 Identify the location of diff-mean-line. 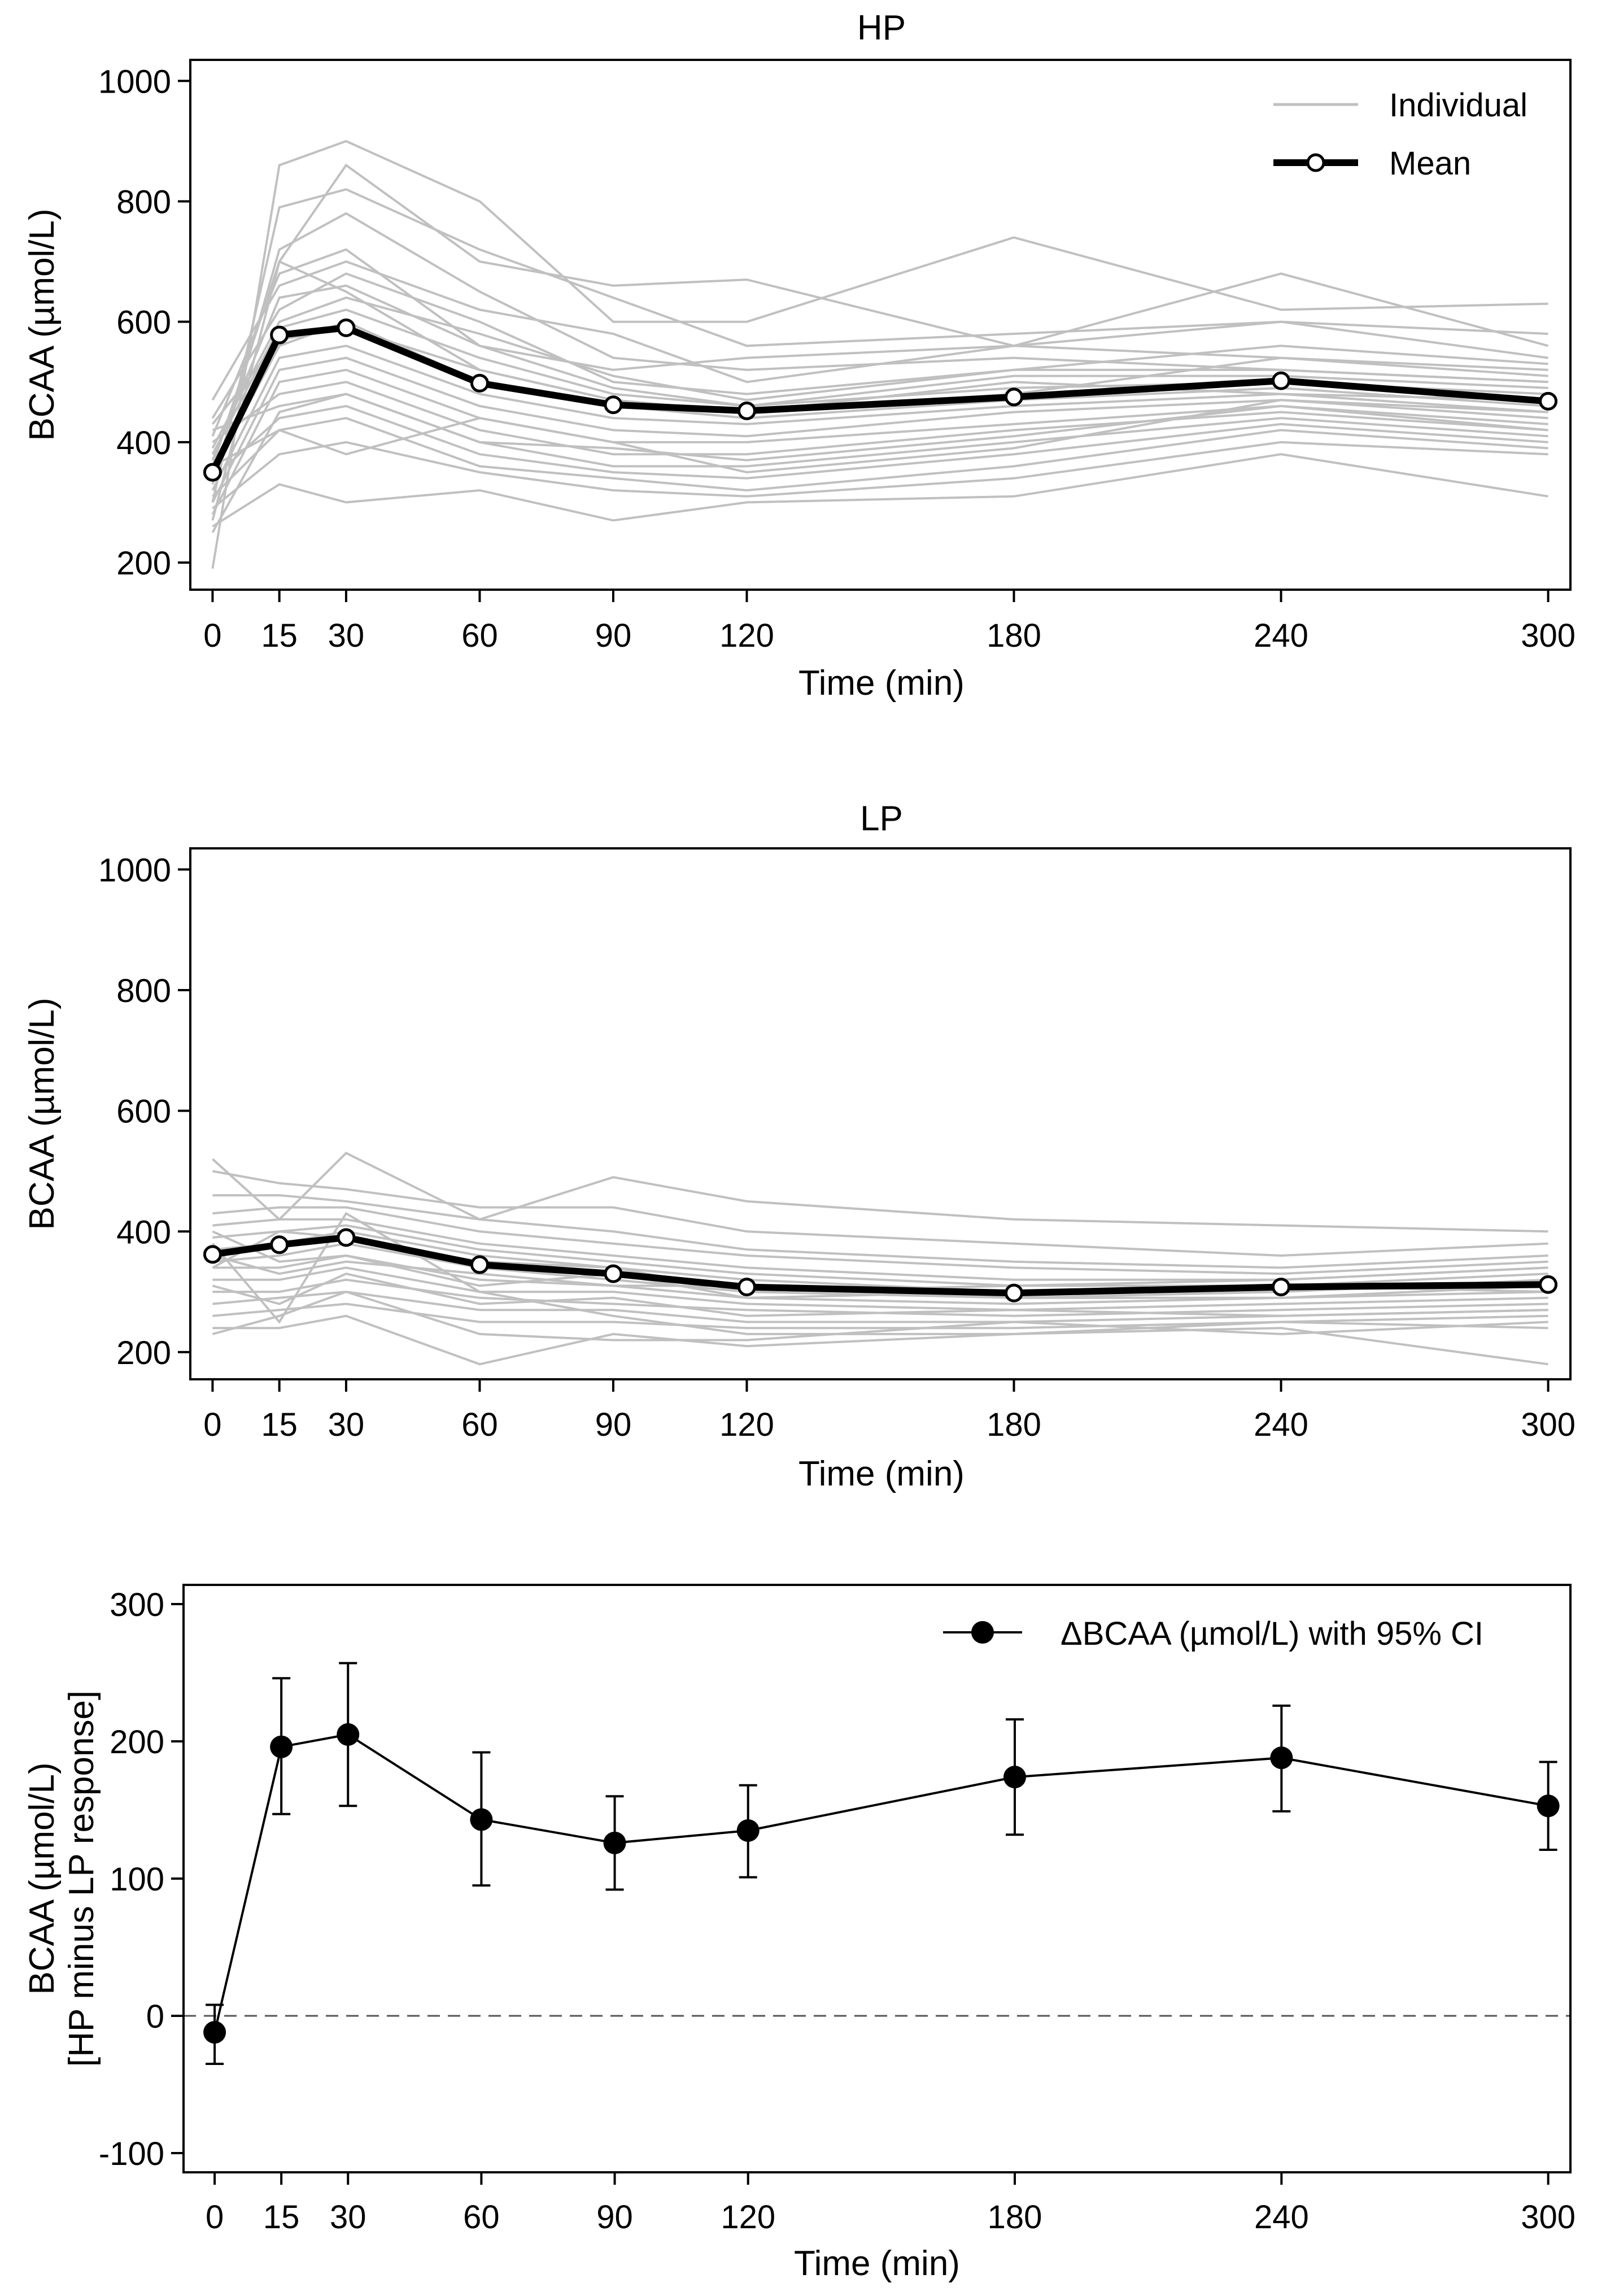
(881, 1883).